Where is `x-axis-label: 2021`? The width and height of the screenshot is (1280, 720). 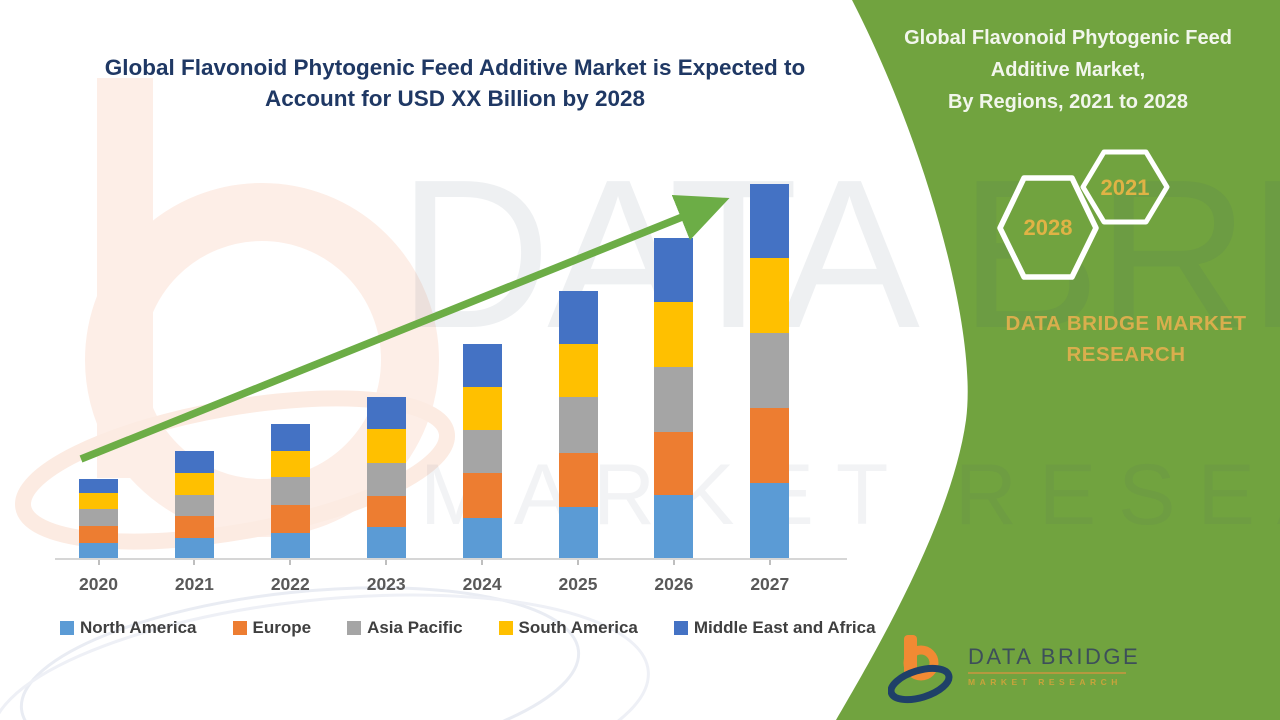
x-axis-label: 2021 is located at coordinates (194, 584).